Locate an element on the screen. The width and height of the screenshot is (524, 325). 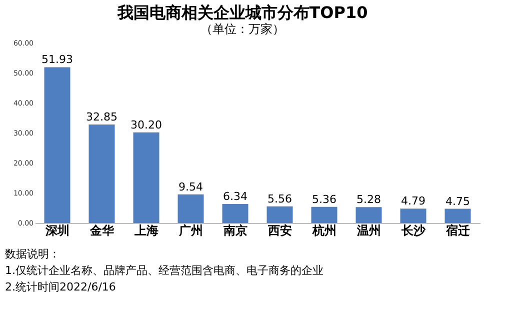
data-label: 6.34 is located at coordinates (235, 196).